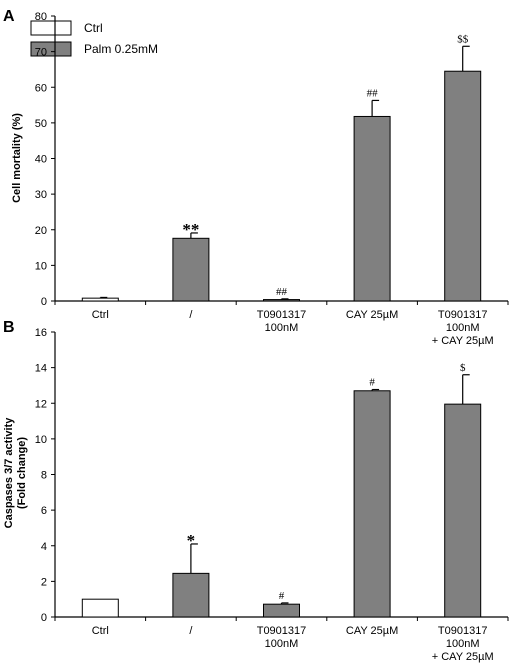  Describe the element at coordinates (190, 229) in the screenshot. I see `significance-label: **` at that location.